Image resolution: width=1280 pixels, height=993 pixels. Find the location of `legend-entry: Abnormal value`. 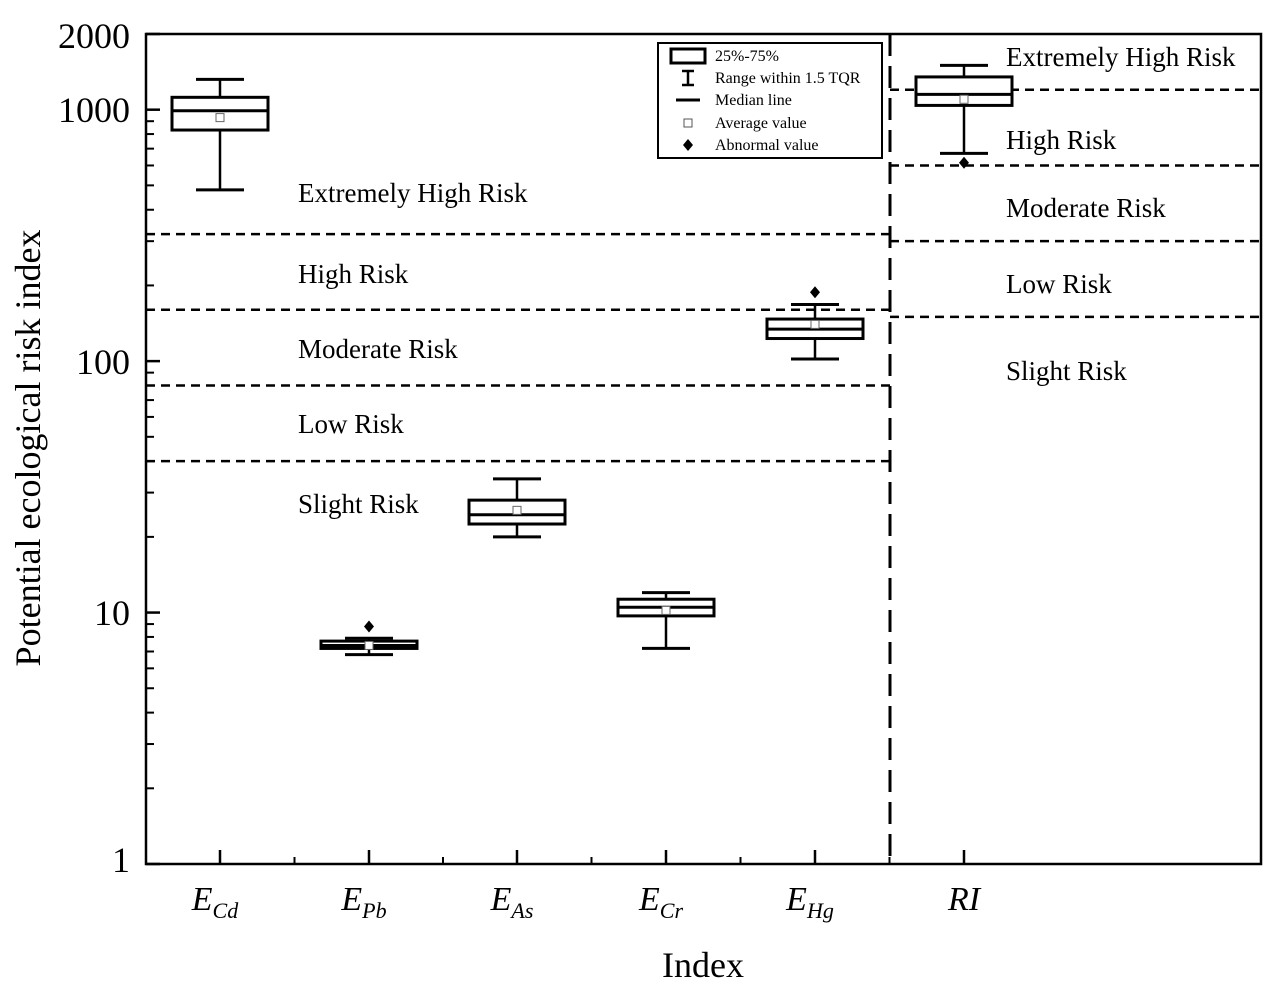

legend-entry: Abnormal value is located at coordinates (751, 145).